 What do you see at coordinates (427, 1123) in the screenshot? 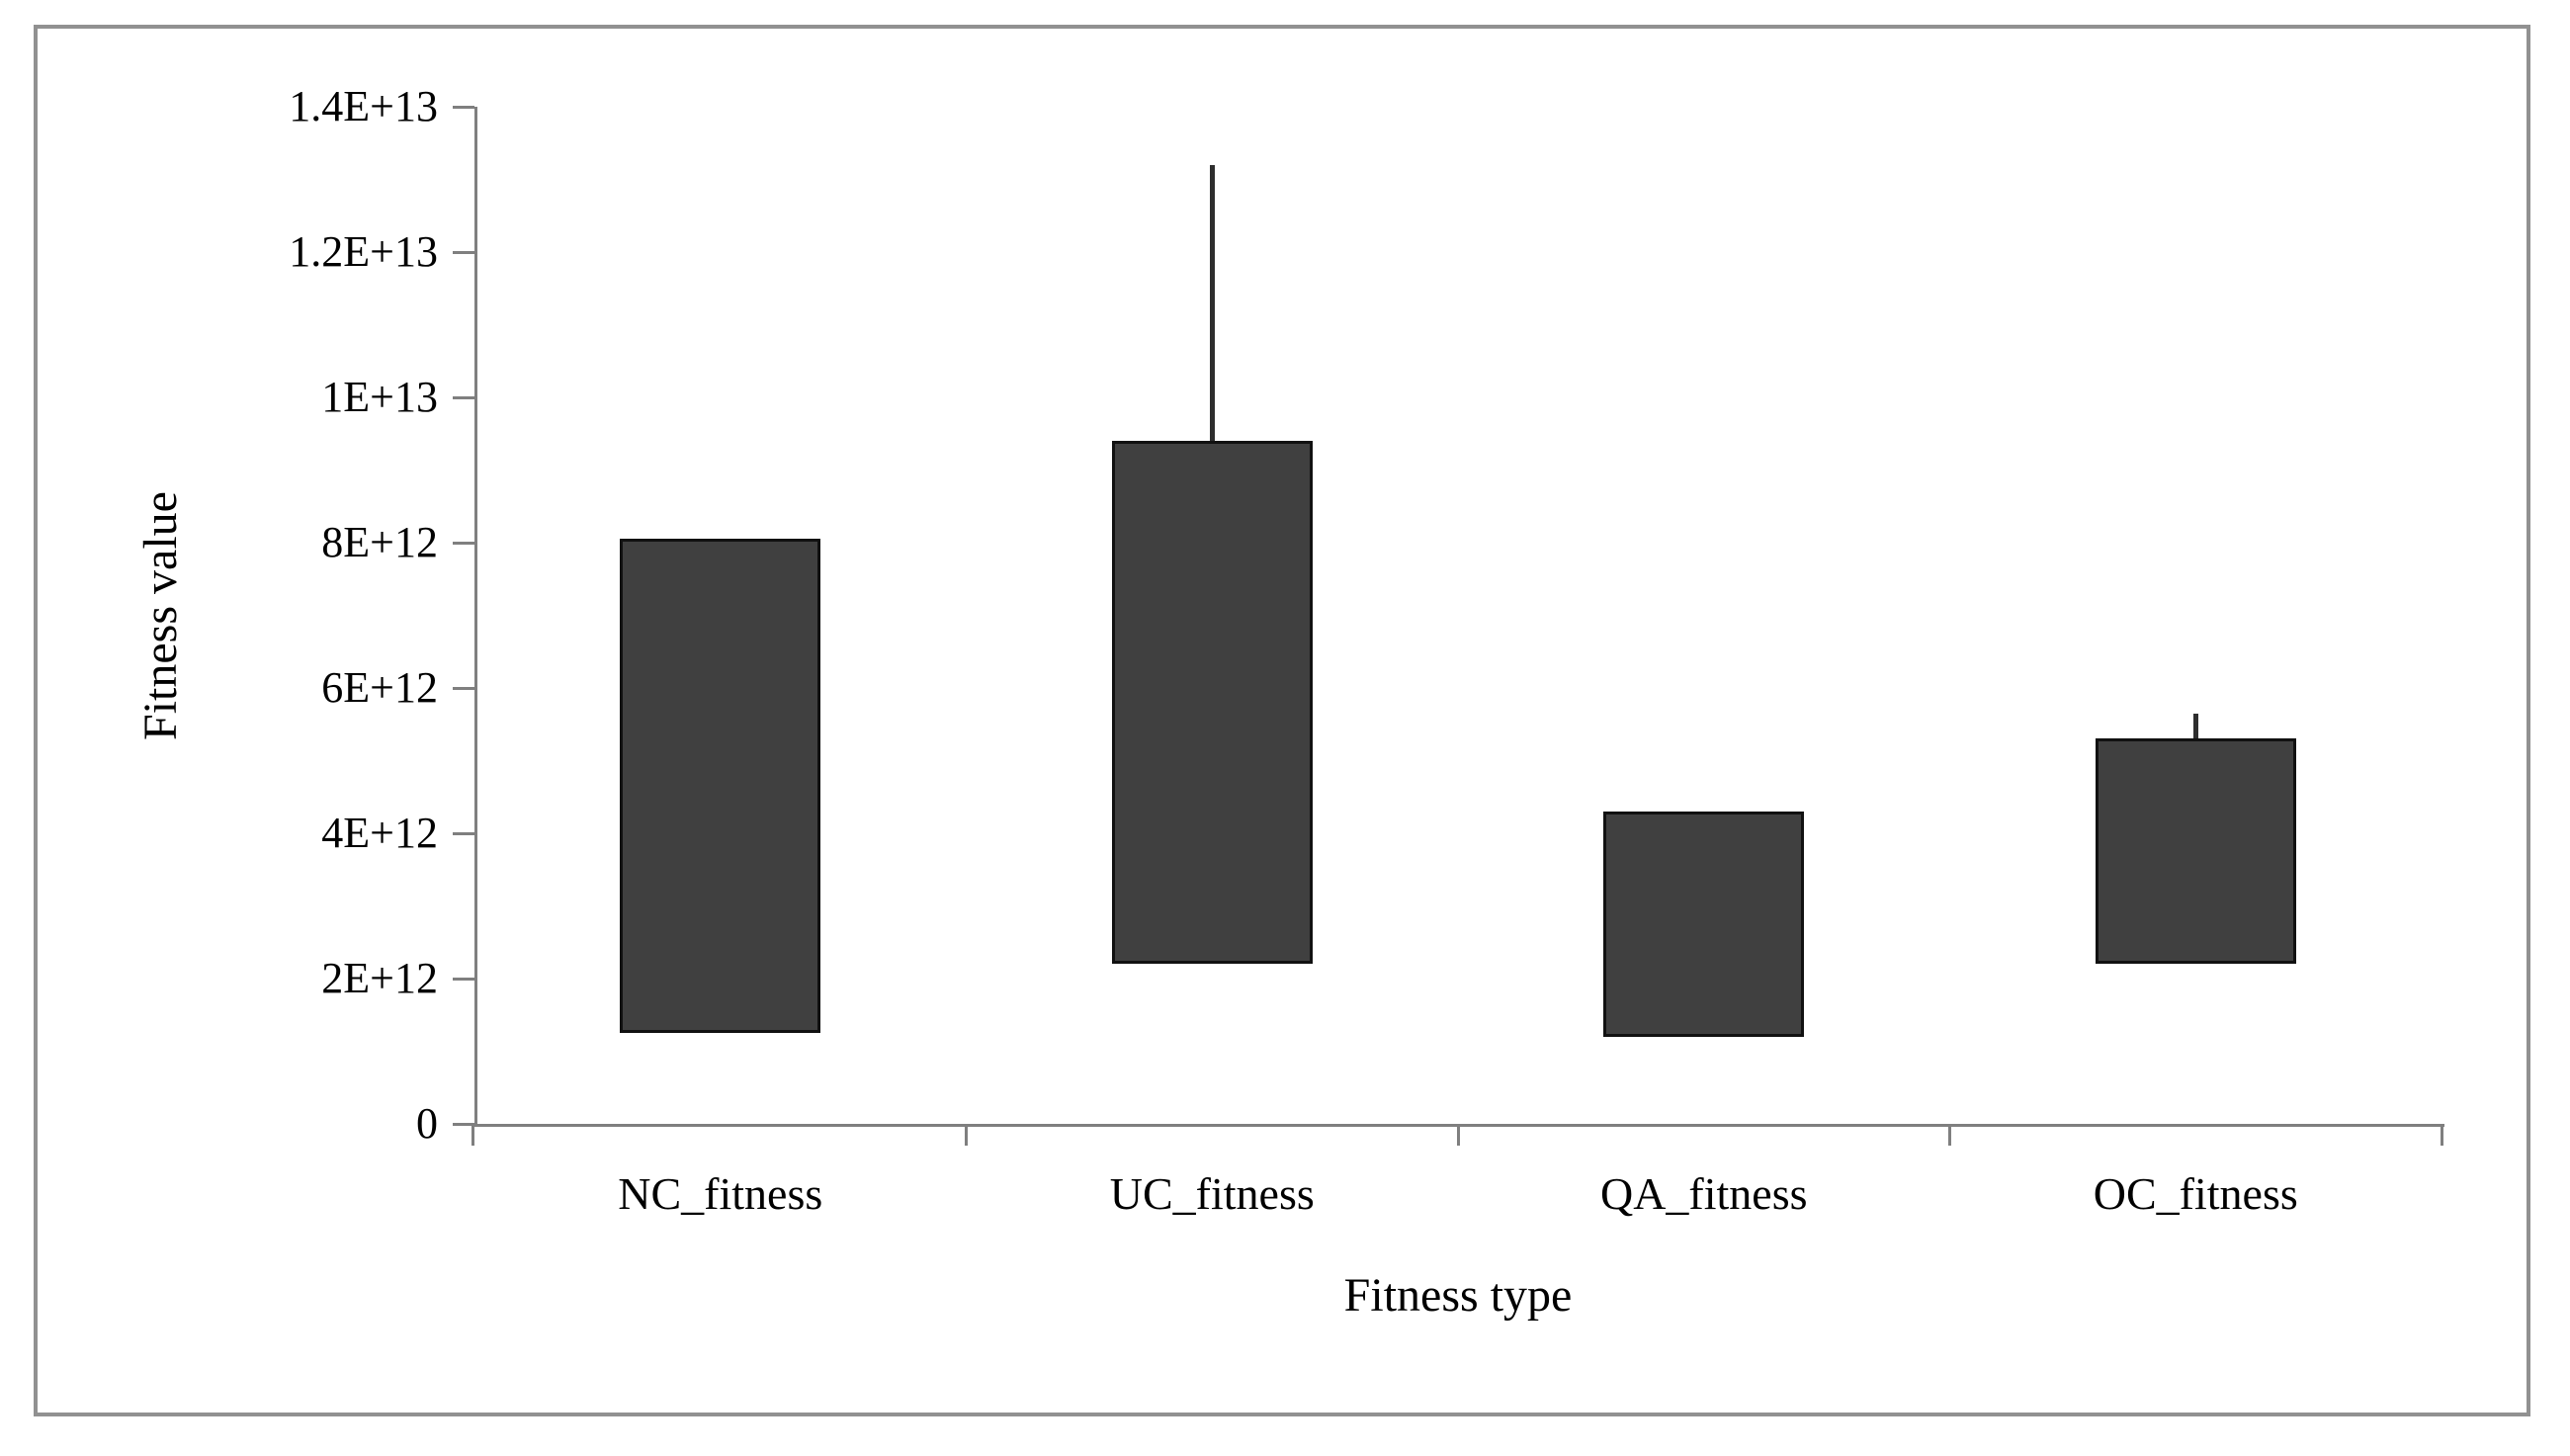
I see `y-tick-label-0: 0` at bounding box center [427, 1123].